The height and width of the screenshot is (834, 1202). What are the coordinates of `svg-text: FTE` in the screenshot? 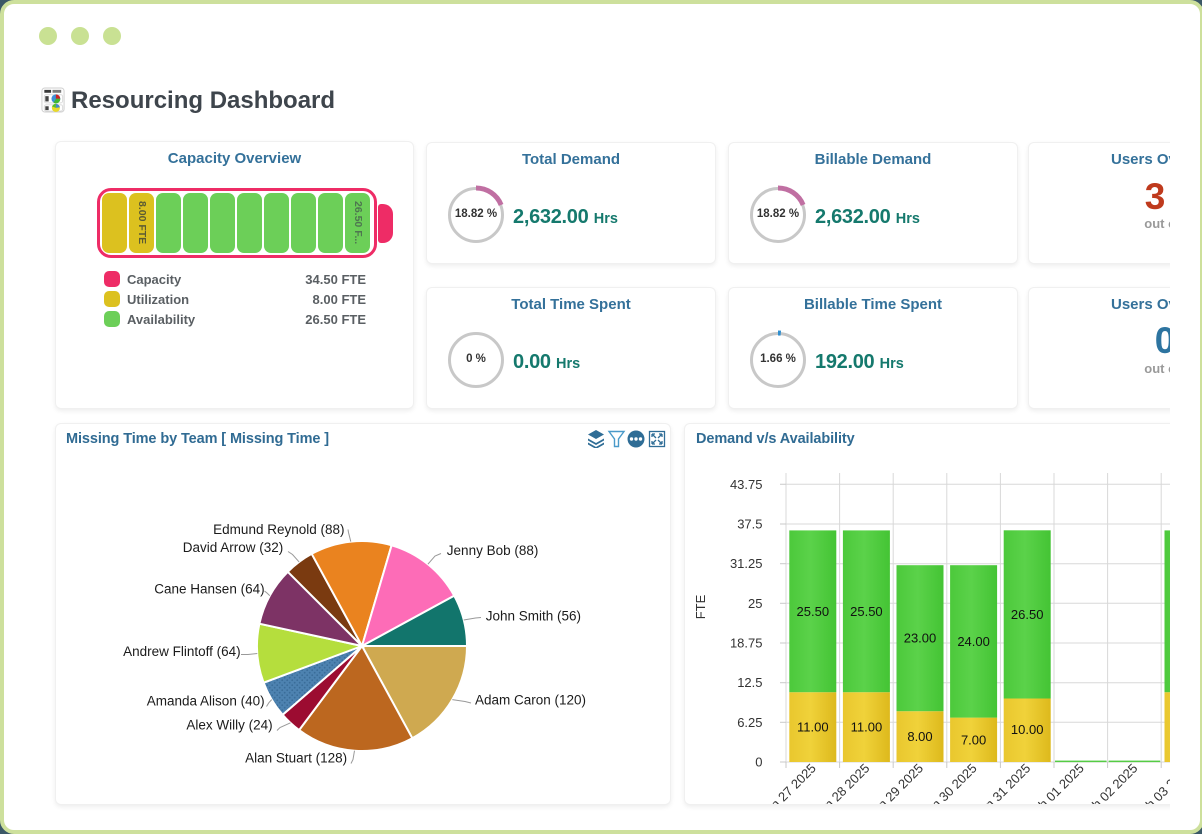 It's located at (700, 606).